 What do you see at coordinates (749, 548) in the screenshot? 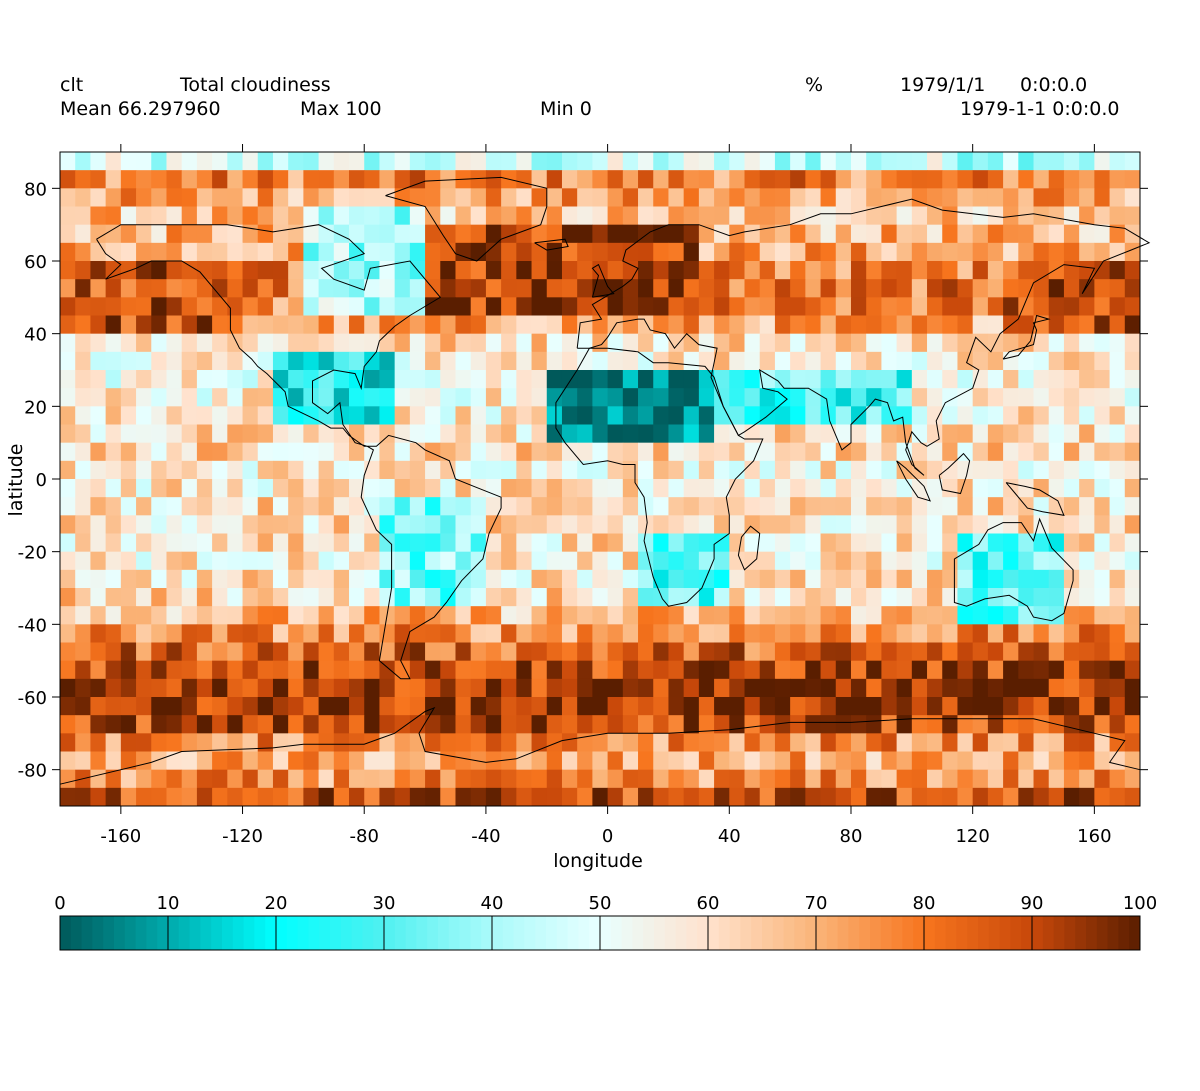
I see `coastline` at bounding box center [749, 548].